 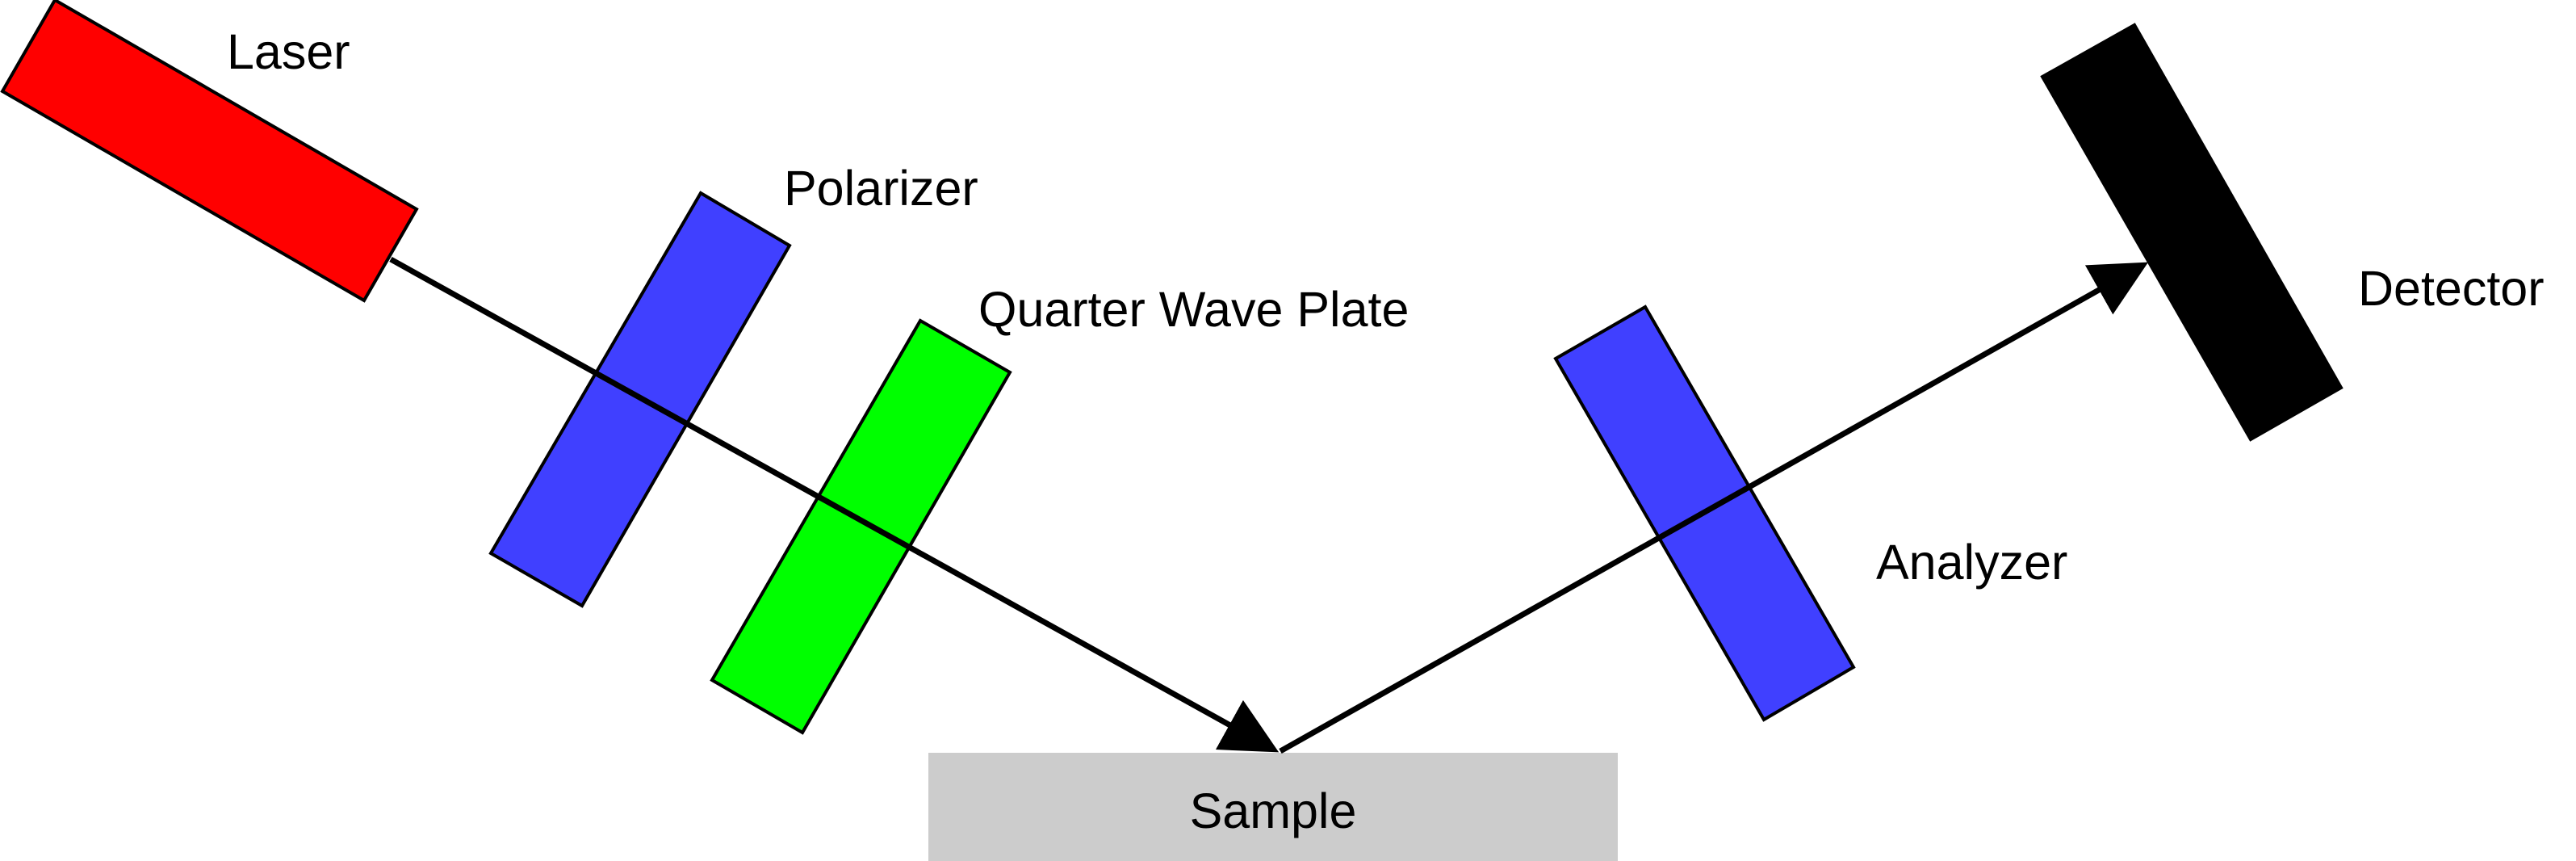 I want to click on polarizer-label: Polarizer, so click(x=881, y=188).